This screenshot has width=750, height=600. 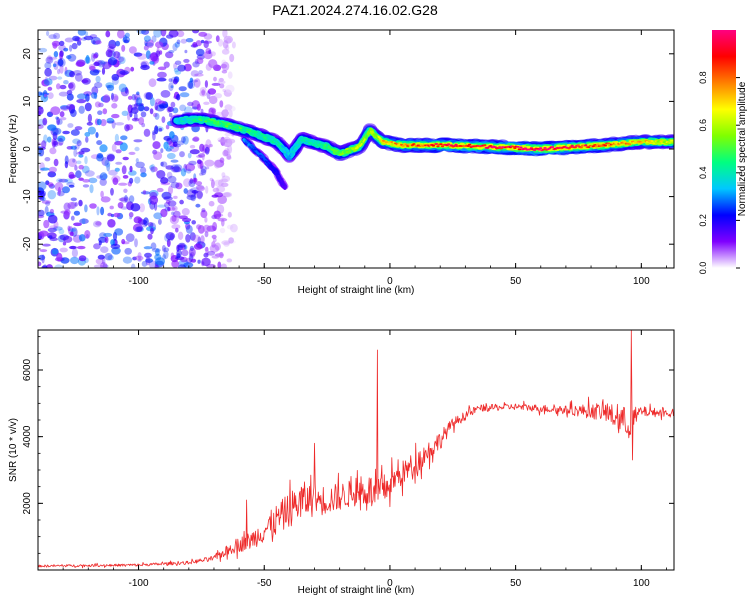 I want to click on colorbar-label: Normalized spectral amplitude, so click(x=742, y=148).